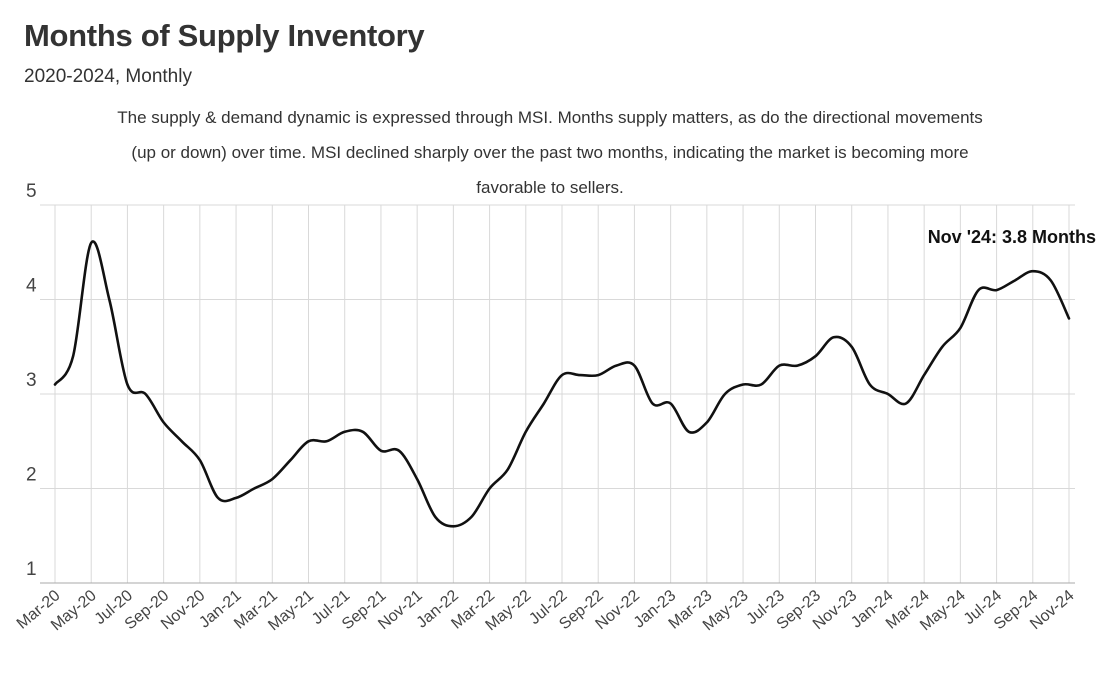  What do you see at coordinates (108, 76) in the screenshot?
I see `chart-subtitle: 2020-2024, Monthly` at bounding box center [108, 76].